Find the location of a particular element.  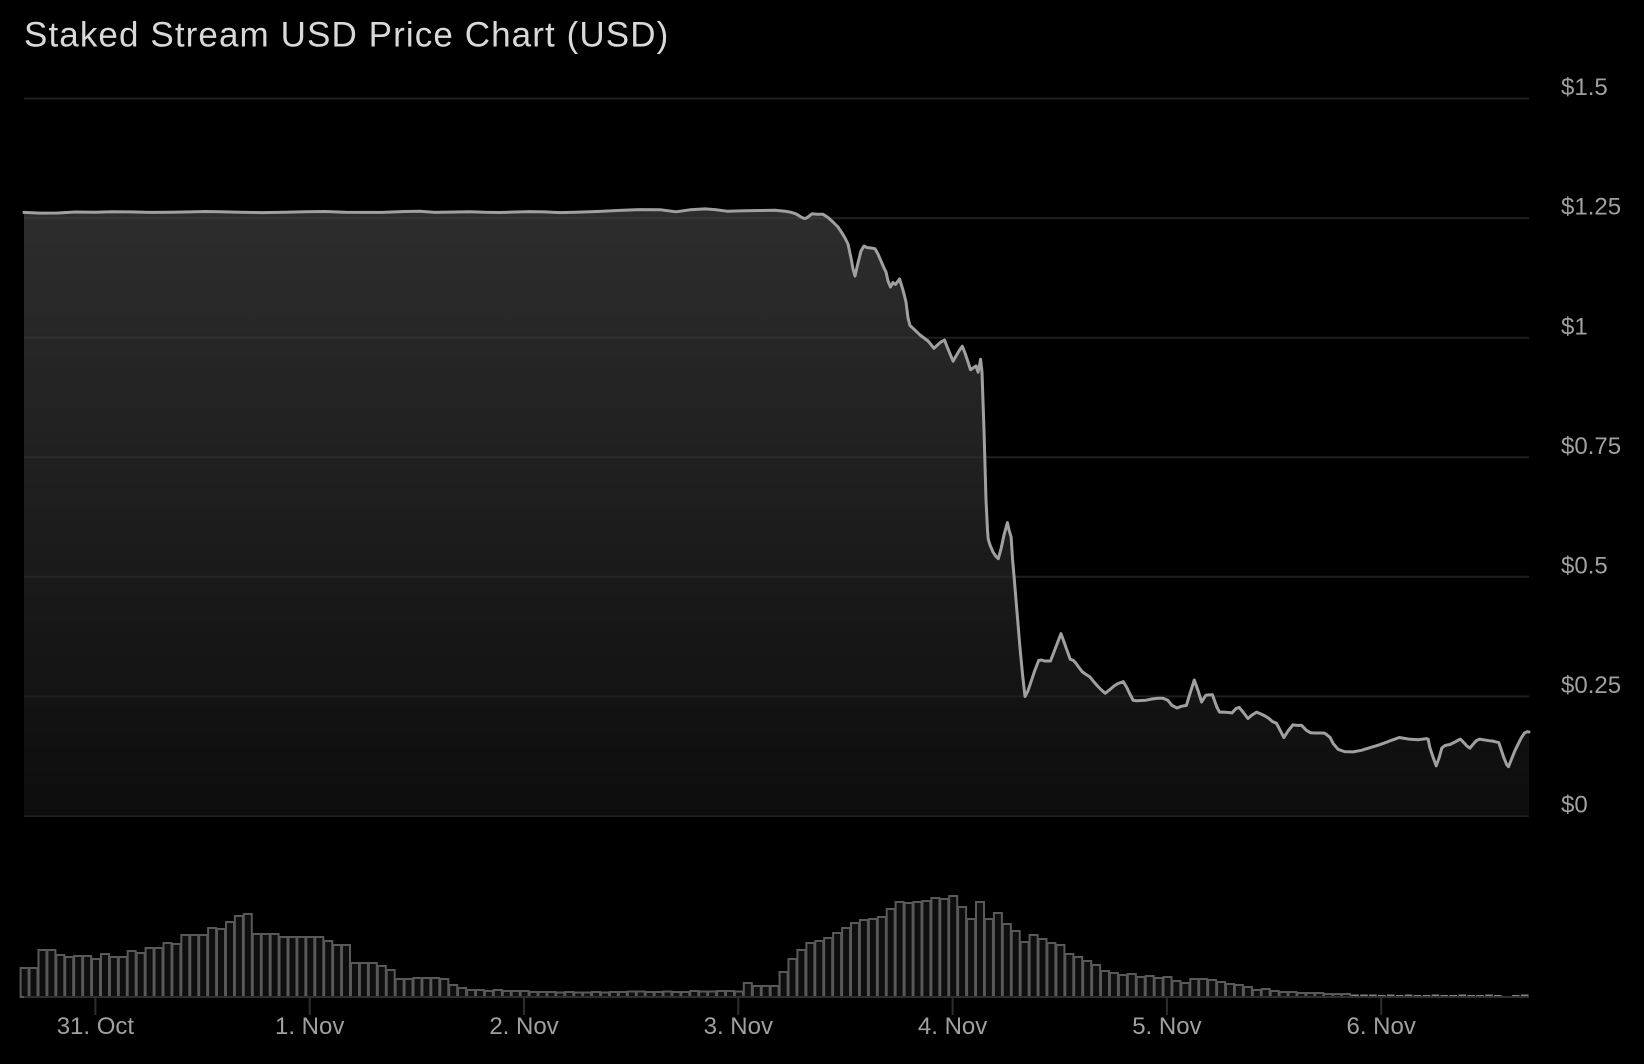

svg-text: $0.75 is located at coordinates (1591, 446).